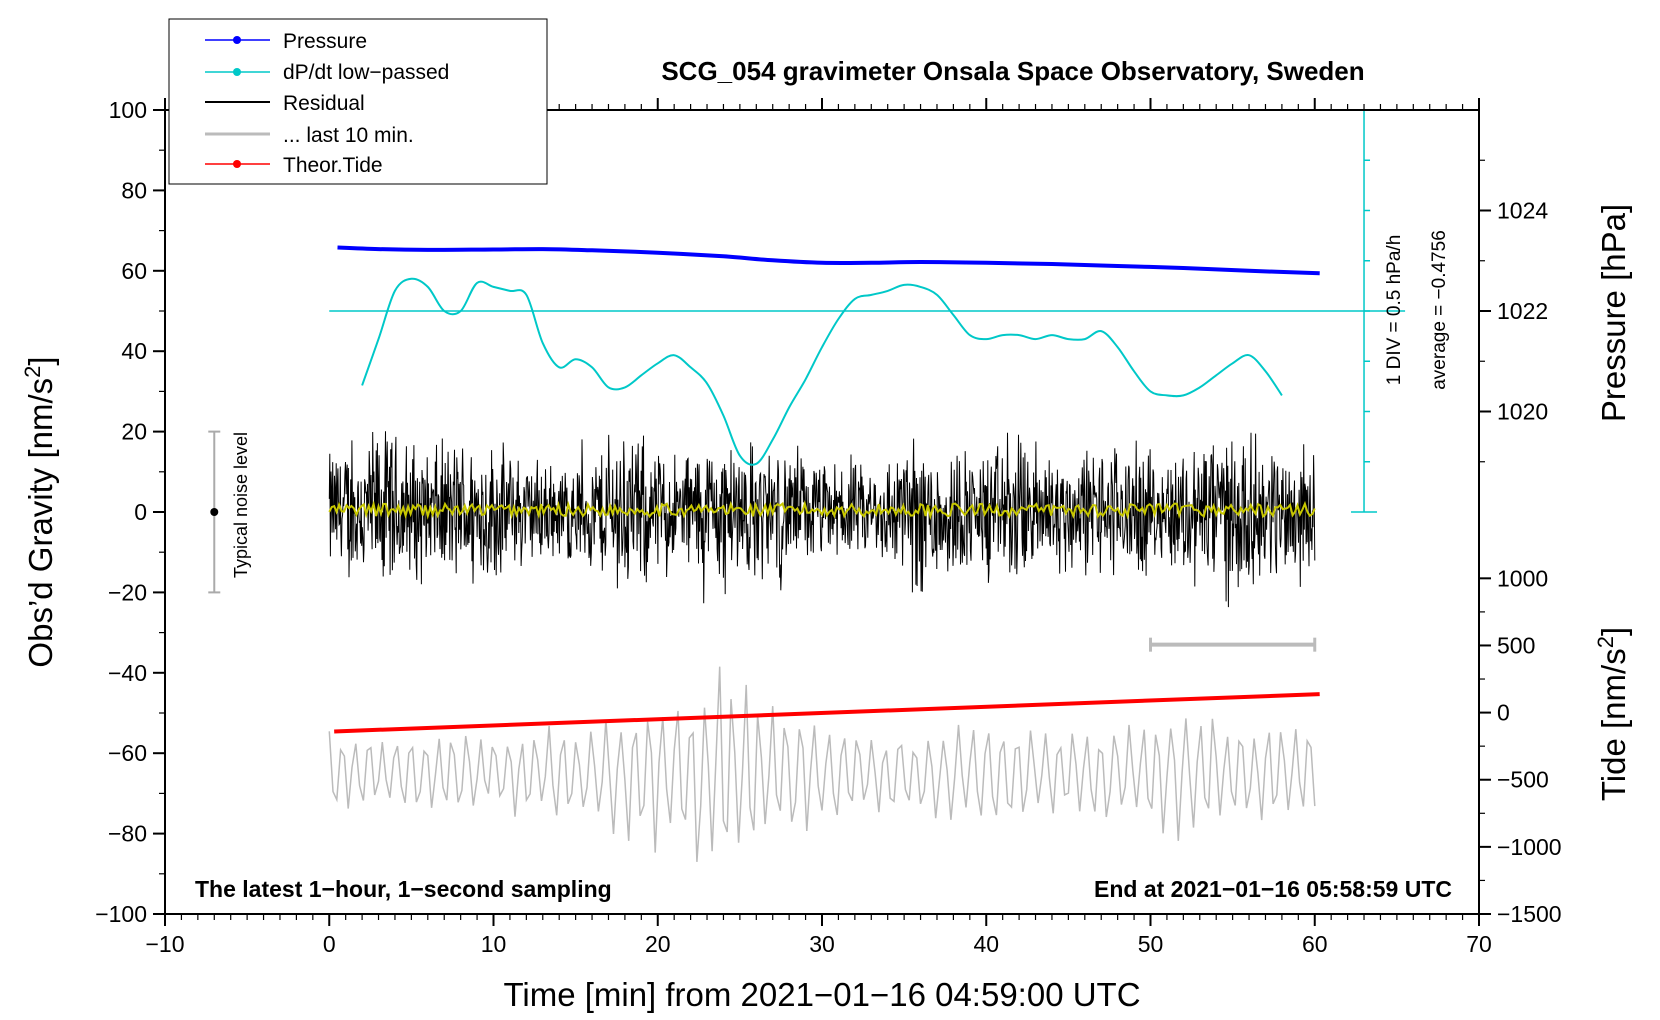 The width and height of the screenshot is (1660, 1020). I want to click on legend-entry-last10: ... last 10 min., so click(309, 135).